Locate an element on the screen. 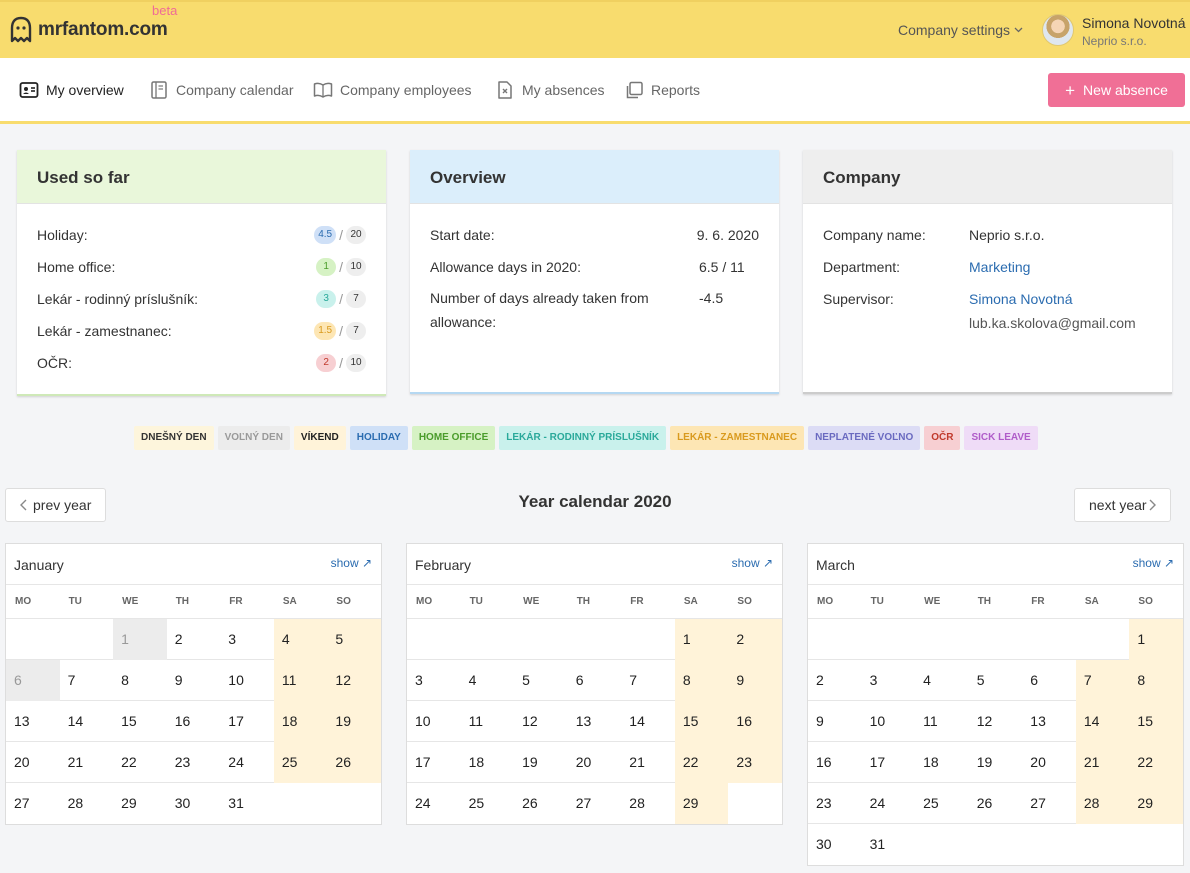 Image resolution: width=1190 pixels, height=873 pixels. nav-company-employees: Company employees is located at coordinates (392, 90).